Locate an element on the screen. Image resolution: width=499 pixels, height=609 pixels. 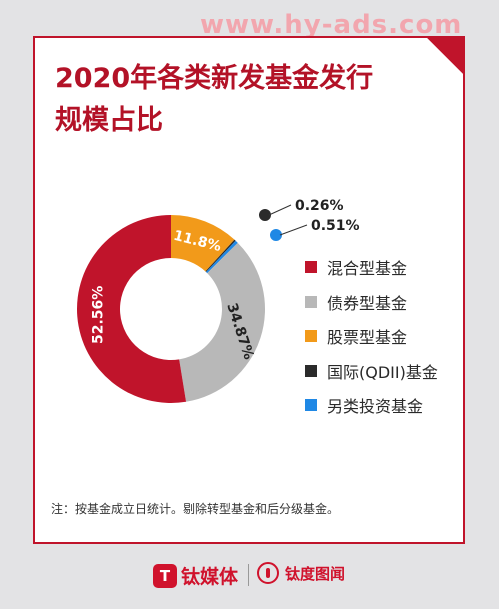
callout-label: 0.51% is located at coordinates (335, 226).